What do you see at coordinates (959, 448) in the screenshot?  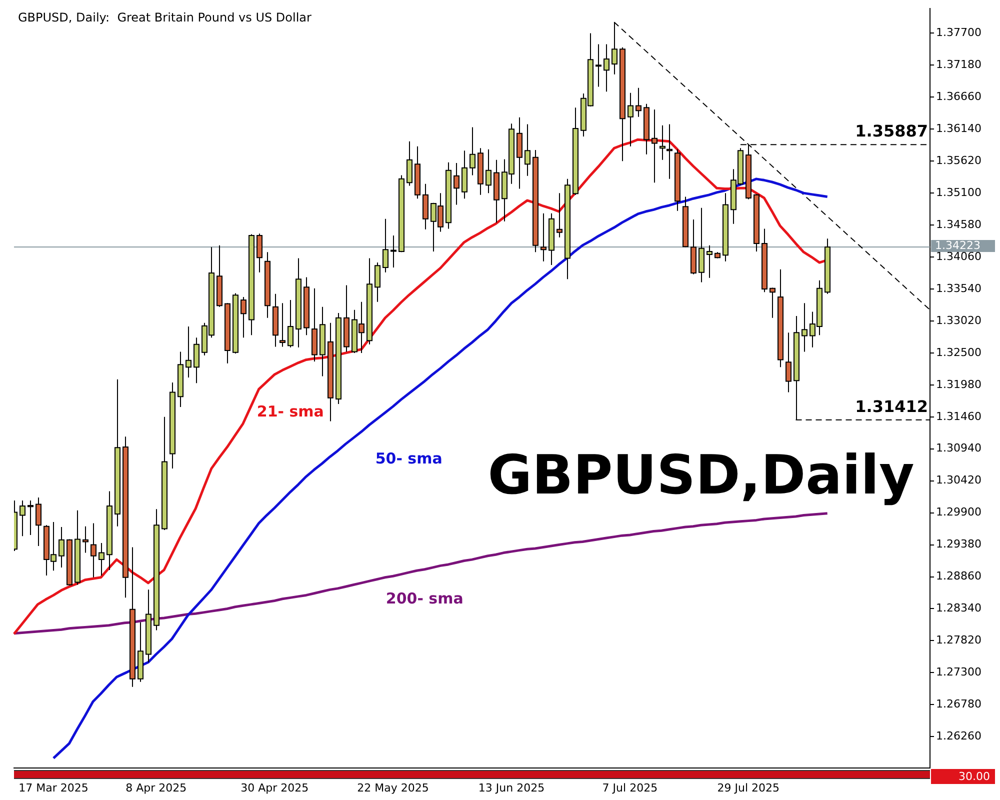 I see `y-tick-label: 1.30940` at bounding box center [959, 448].